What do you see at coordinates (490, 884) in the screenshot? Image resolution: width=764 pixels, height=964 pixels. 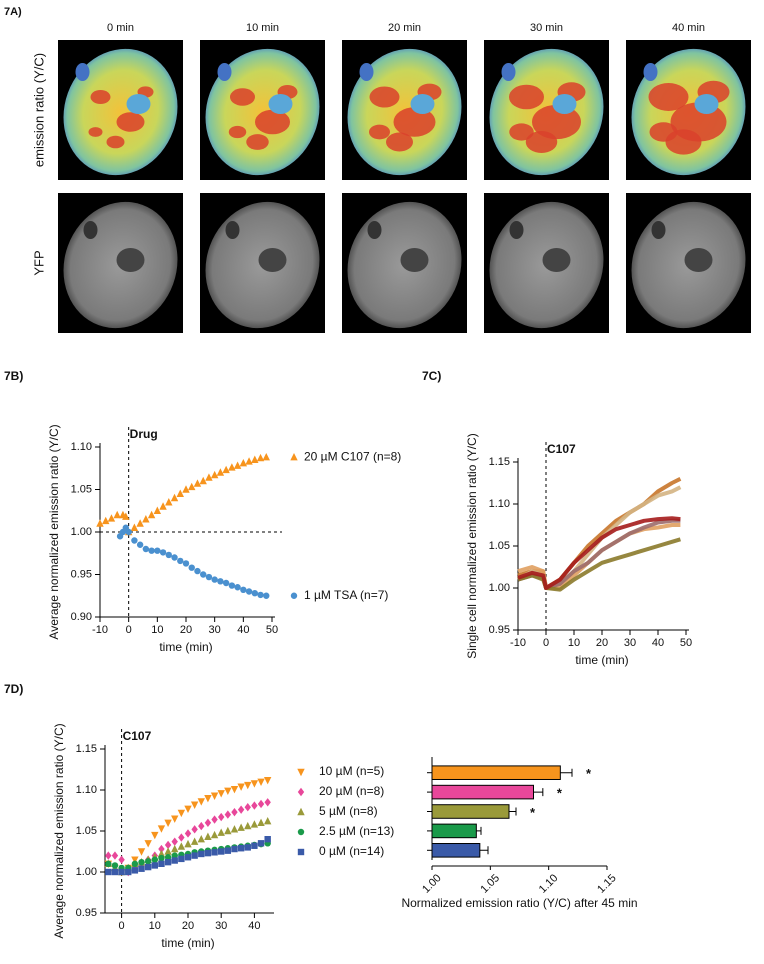 I see `x-tick-label: 1.05` at bounding box center [490, 884].